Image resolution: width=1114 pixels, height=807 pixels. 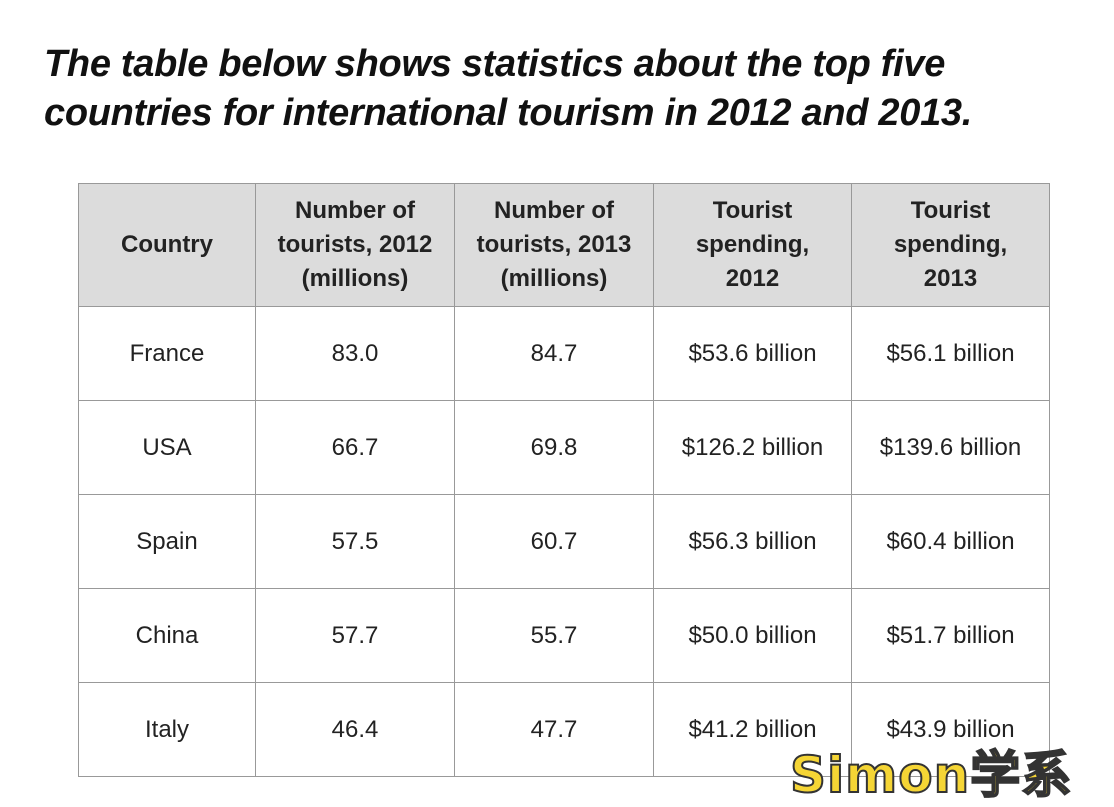 What do you see at coordinates (950, 353) in the screenshot?
I see `cell-spending-2013: $56.1 billion` at bounding box center [950, 353].